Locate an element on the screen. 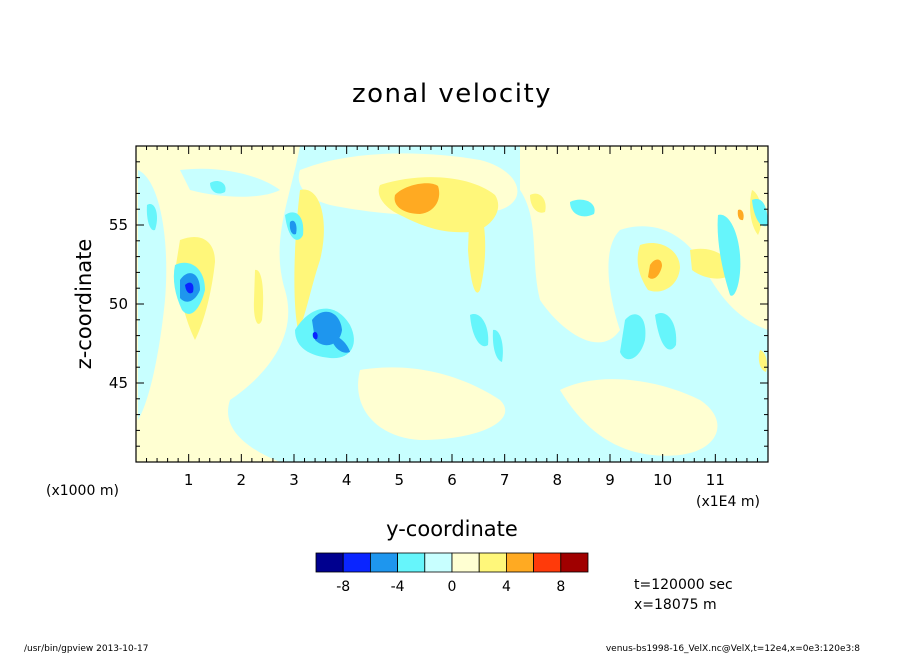  x-tick-label: 1 is located at coordinates (189, 480).